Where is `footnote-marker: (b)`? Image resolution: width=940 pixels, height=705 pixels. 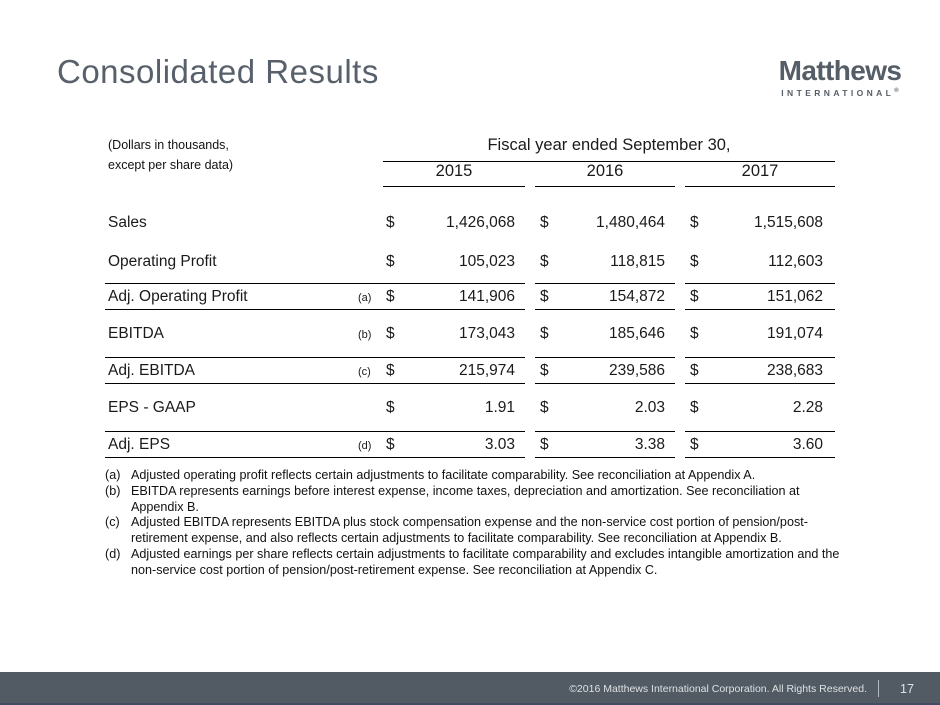
footnote-marker: (b) is located at coordinates (113, 490).